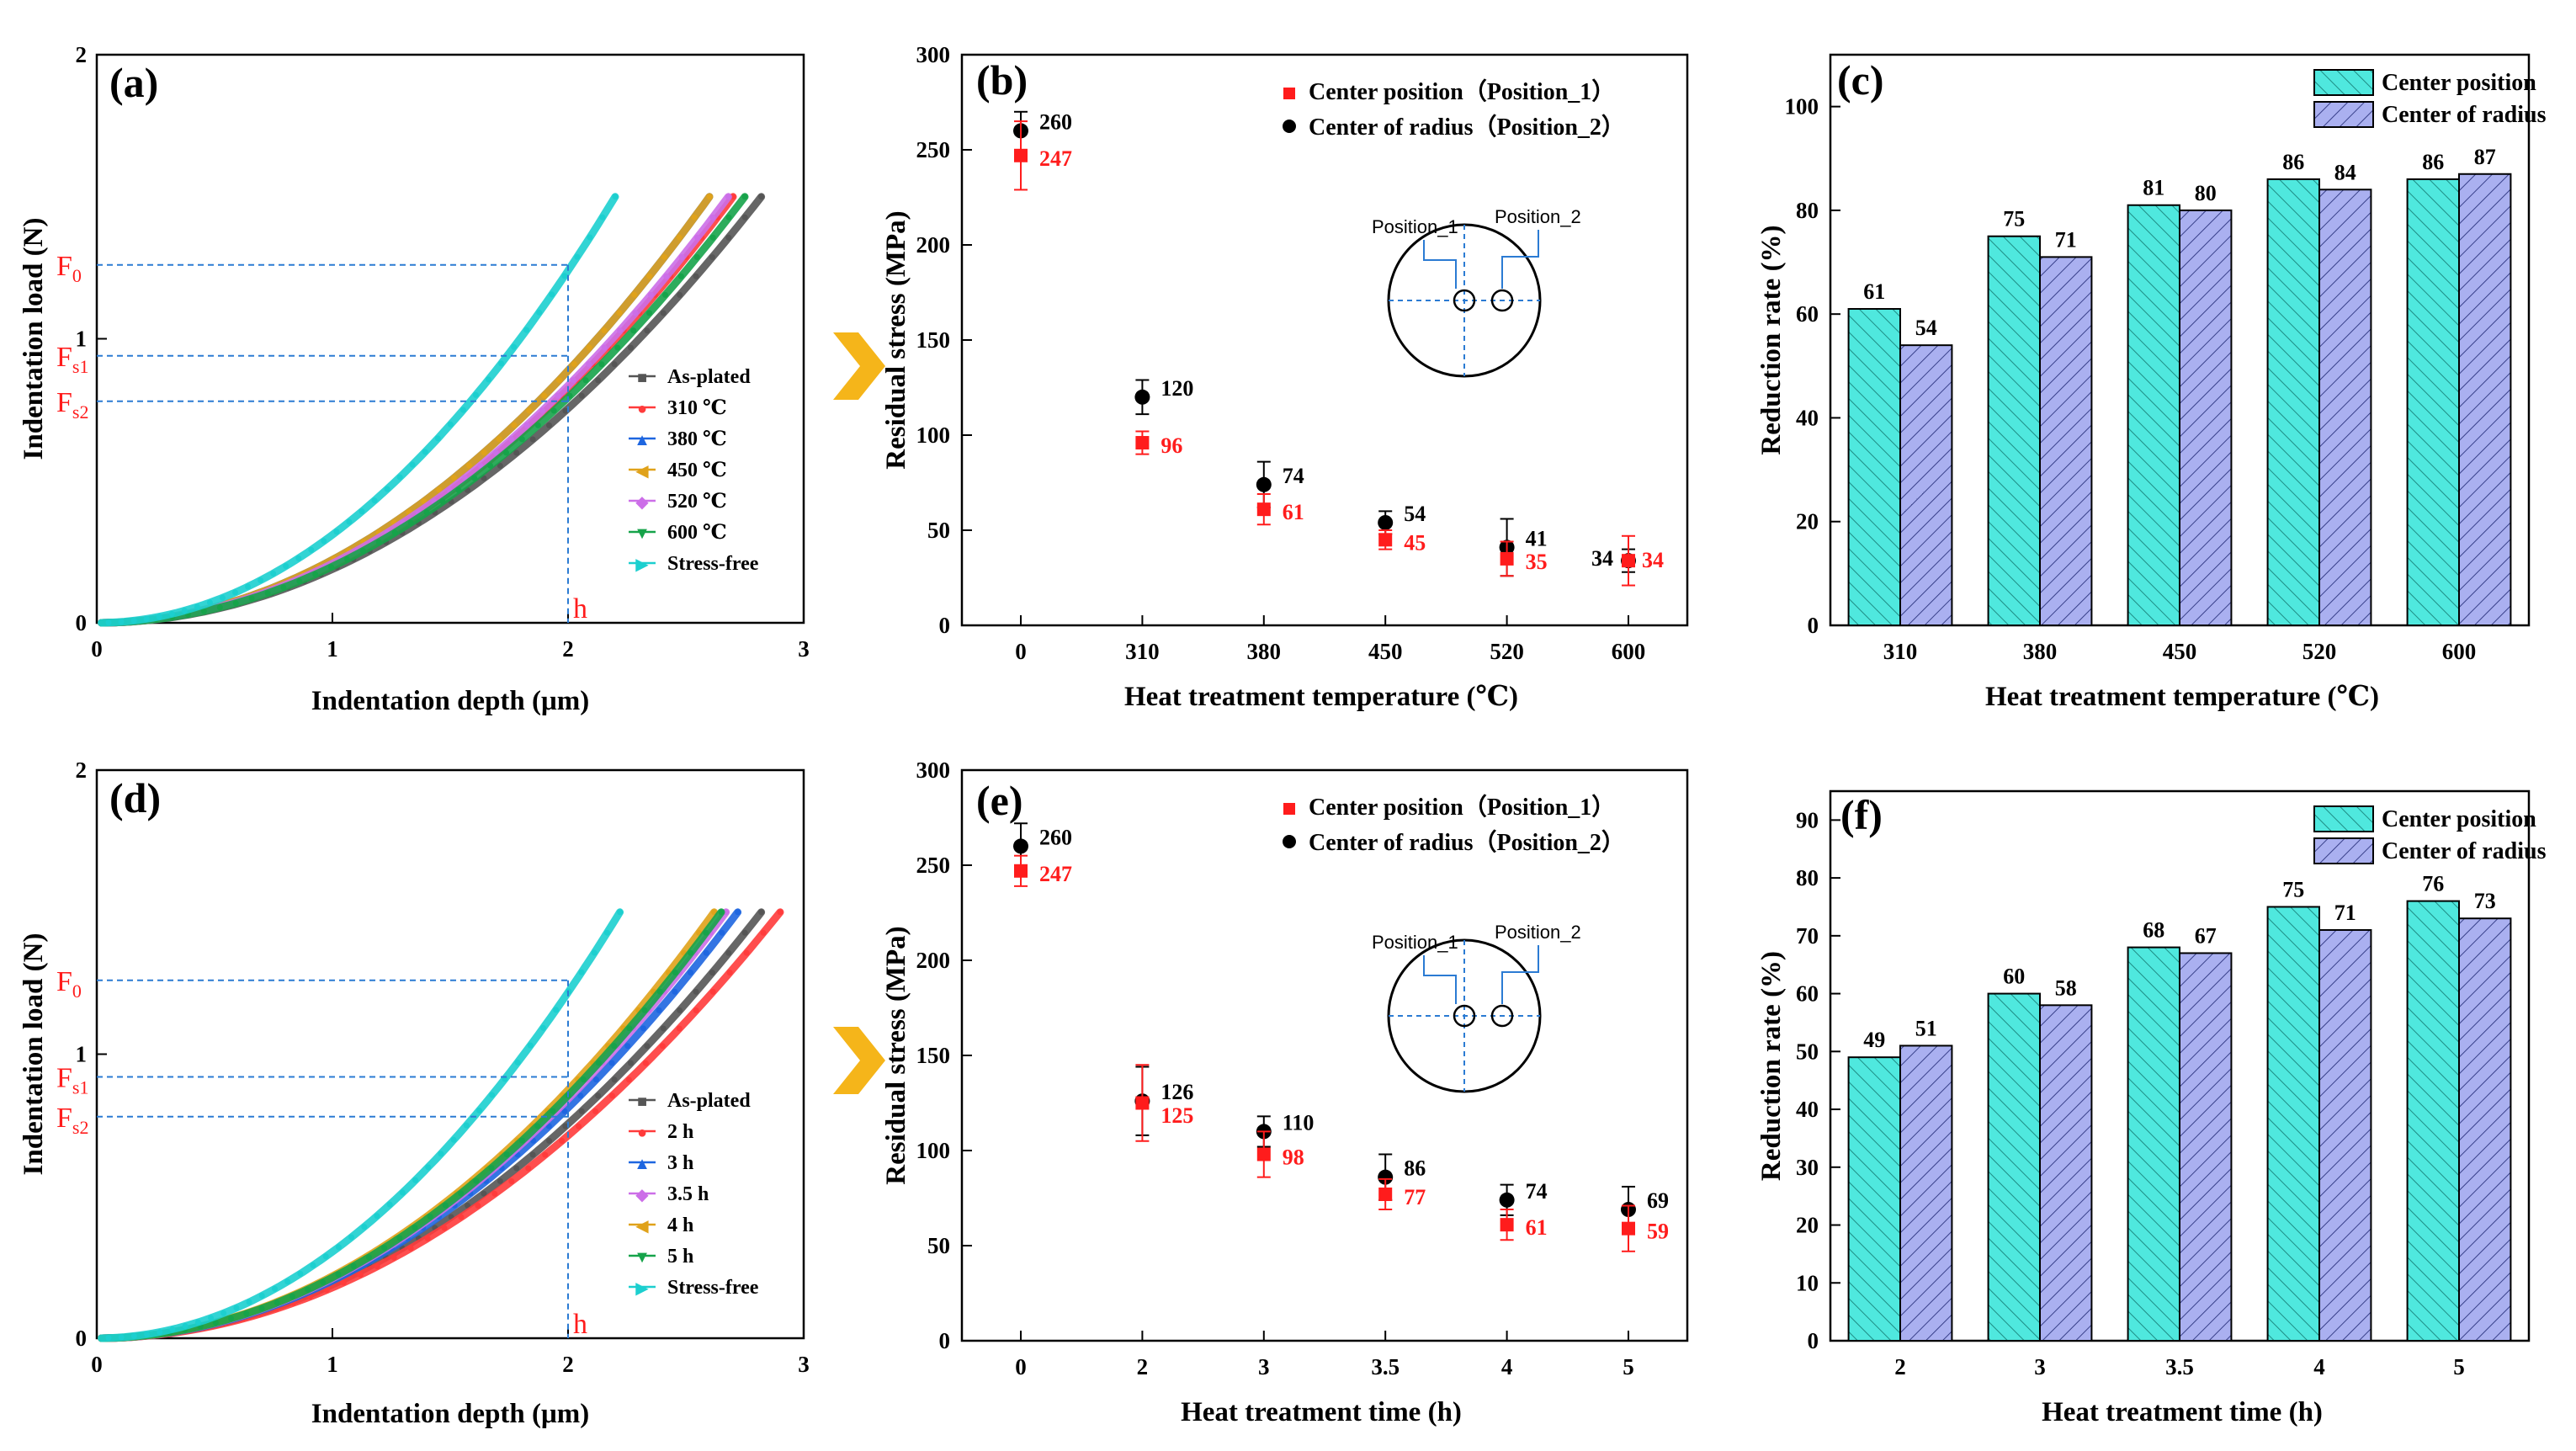 The width and height of the screenshot is (2576, 1451). Describe the element at coordinates (1293, 476) in the screenshot. I see `value-label: 74` at that location.